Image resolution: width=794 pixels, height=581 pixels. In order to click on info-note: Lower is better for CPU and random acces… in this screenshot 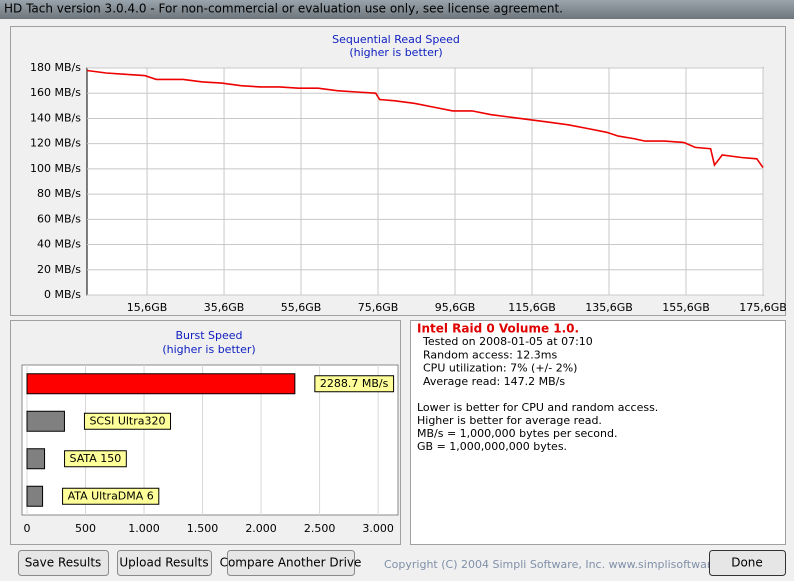, I will do `click(537, 407)`.